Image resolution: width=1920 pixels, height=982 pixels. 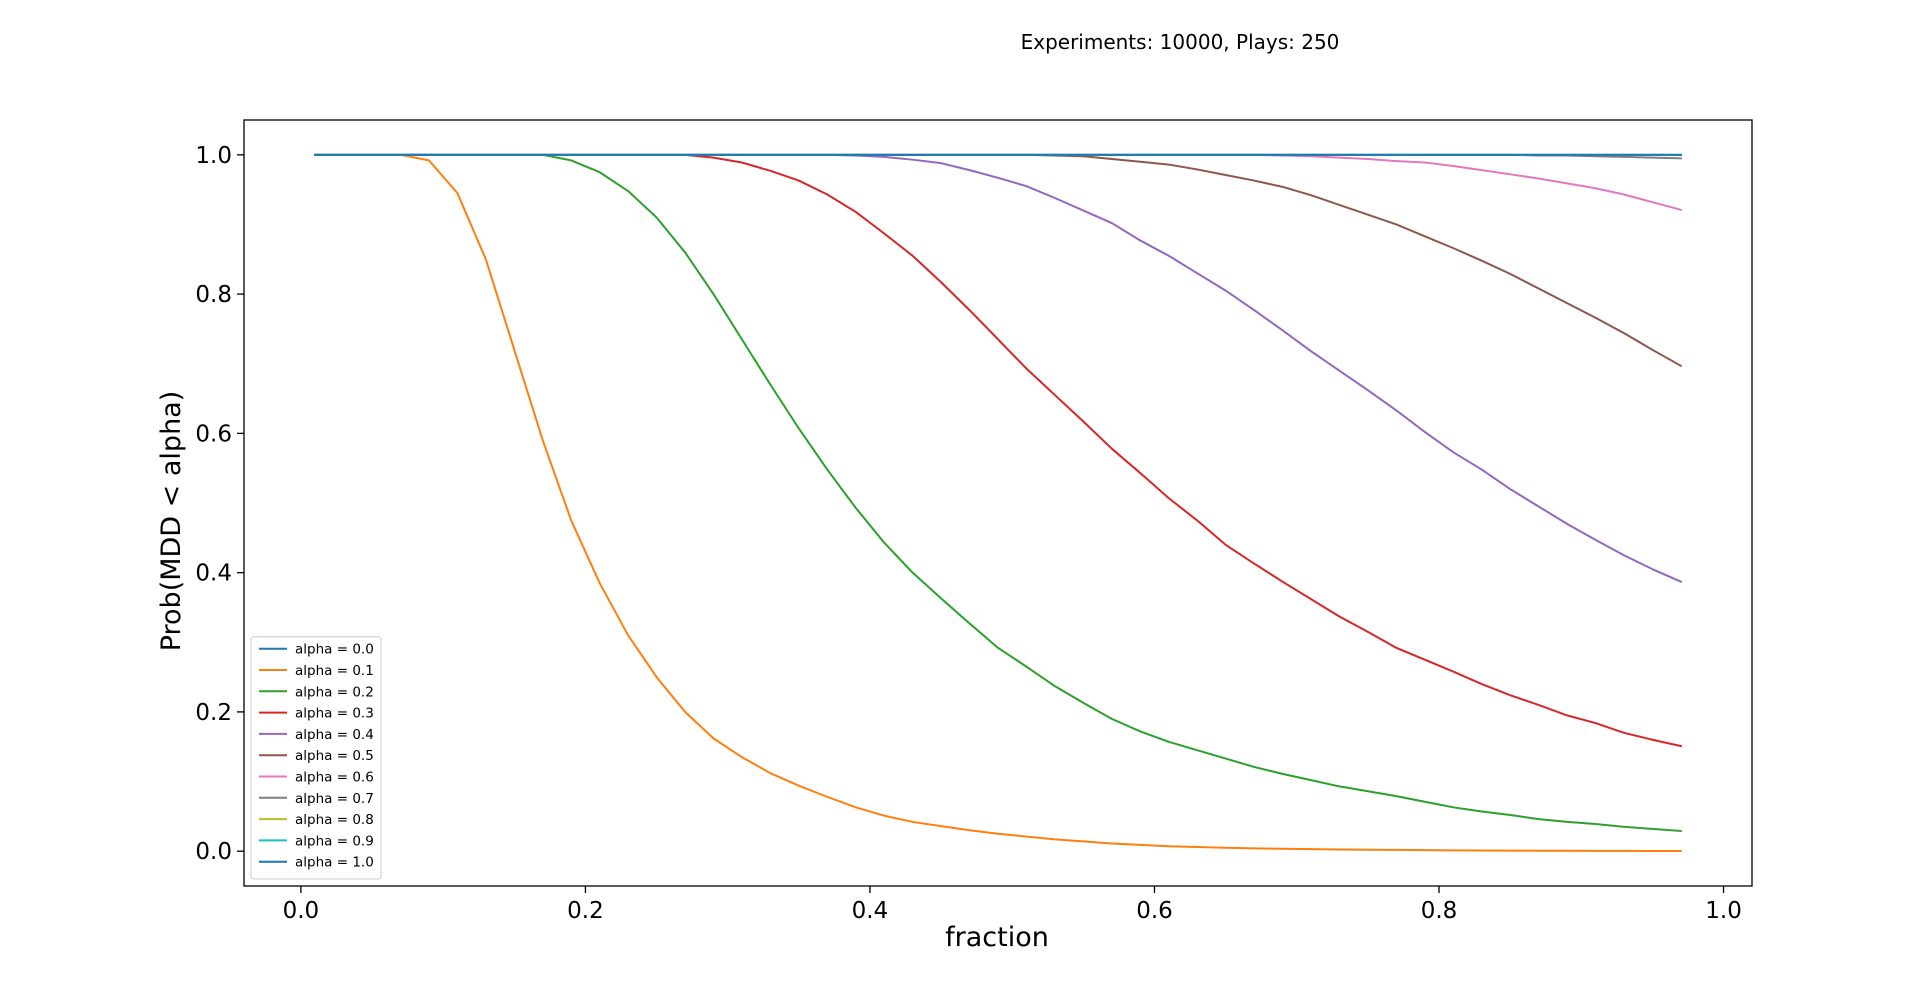 What do you see at coordinates (997, 937) in the screenshot?
I see `x-axis-label: fraction` at bounding box center [997, 937].